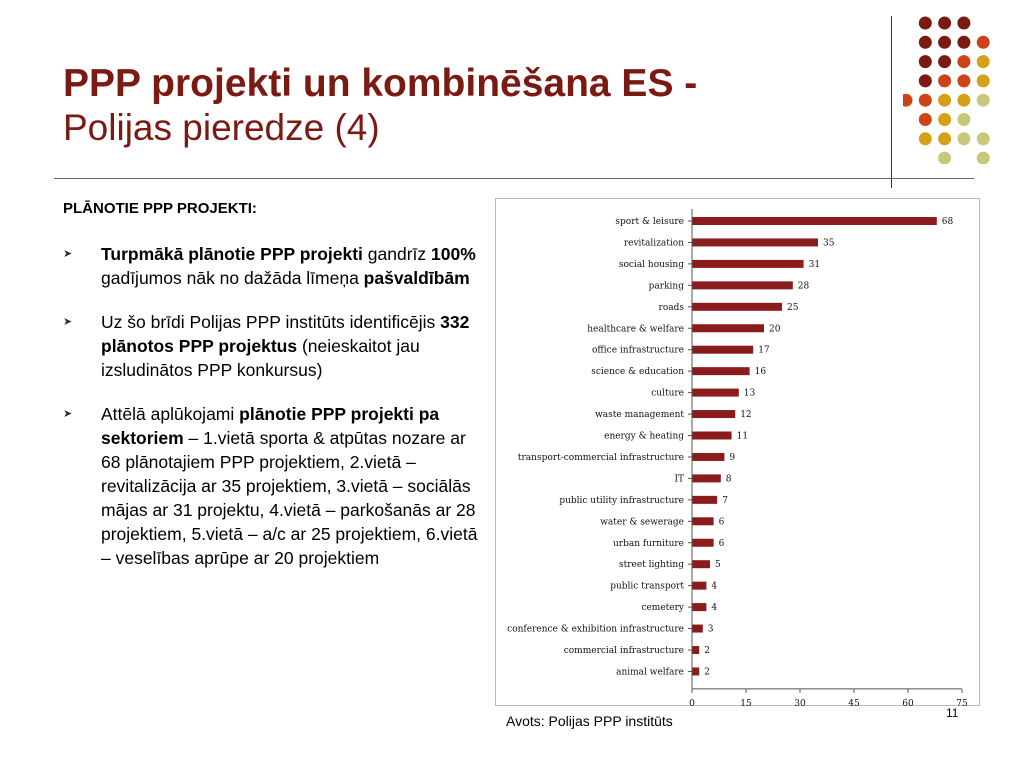 This screenshot has height=768, width=1024. Describe the element at coordinates (952, 713) in the screenshot. I see `page-number: 11` at that location.